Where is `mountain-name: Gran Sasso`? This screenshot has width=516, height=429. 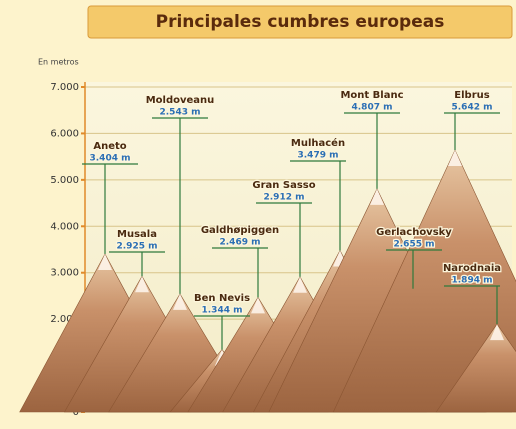 mountain-name: Gran Sasso is located at coordinates (283, 185).